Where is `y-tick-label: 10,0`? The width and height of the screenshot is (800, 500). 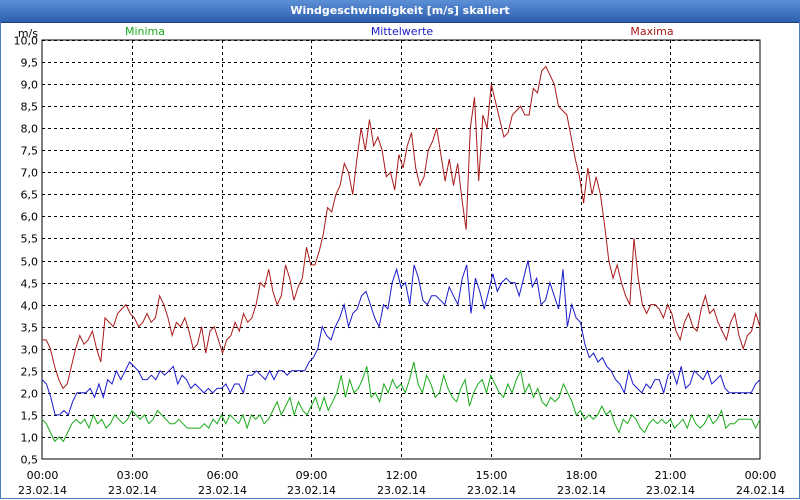 y-tick-label: 10,0 is located at coordinates (26, 41).